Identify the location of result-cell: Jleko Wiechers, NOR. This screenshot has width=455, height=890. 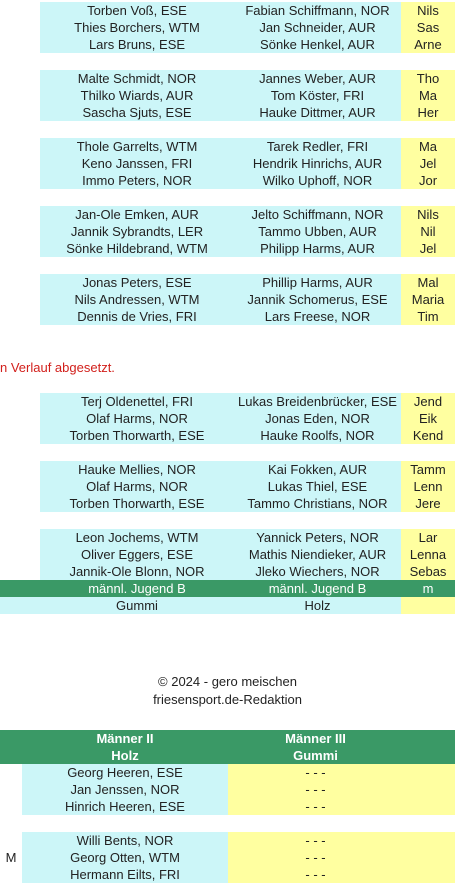
(317, 571).